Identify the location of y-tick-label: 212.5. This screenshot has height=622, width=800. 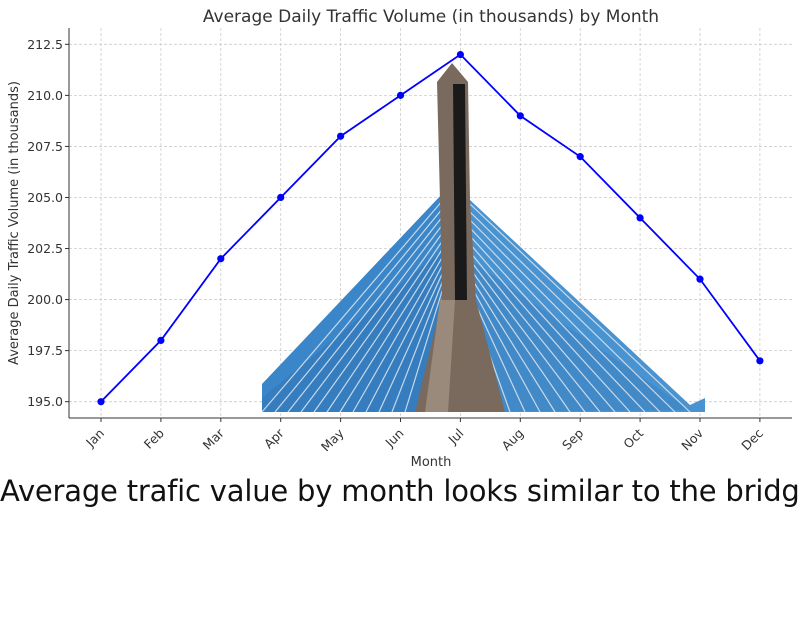
(45, 44).